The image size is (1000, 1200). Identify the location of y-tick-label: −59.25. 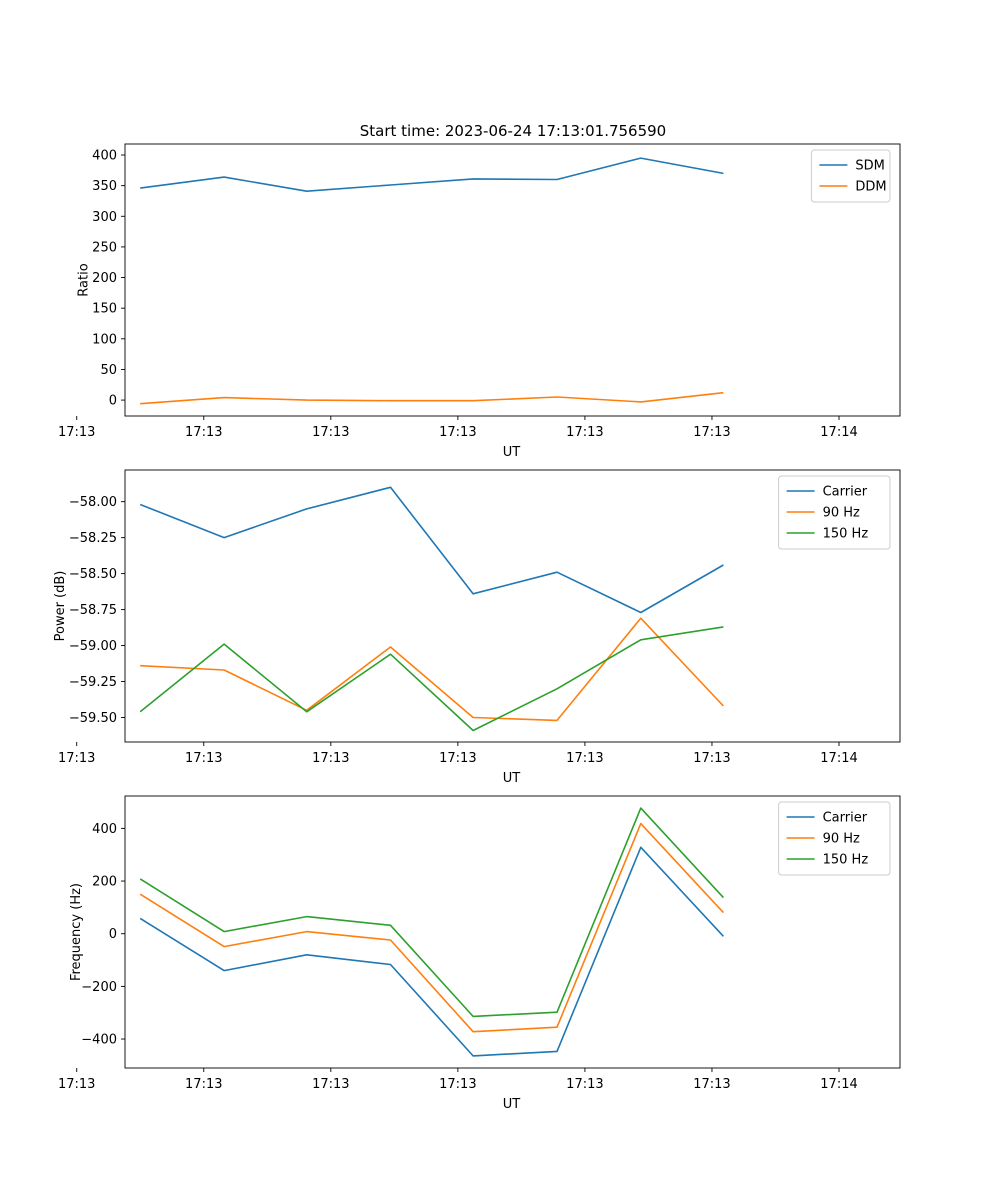
(93, 682).